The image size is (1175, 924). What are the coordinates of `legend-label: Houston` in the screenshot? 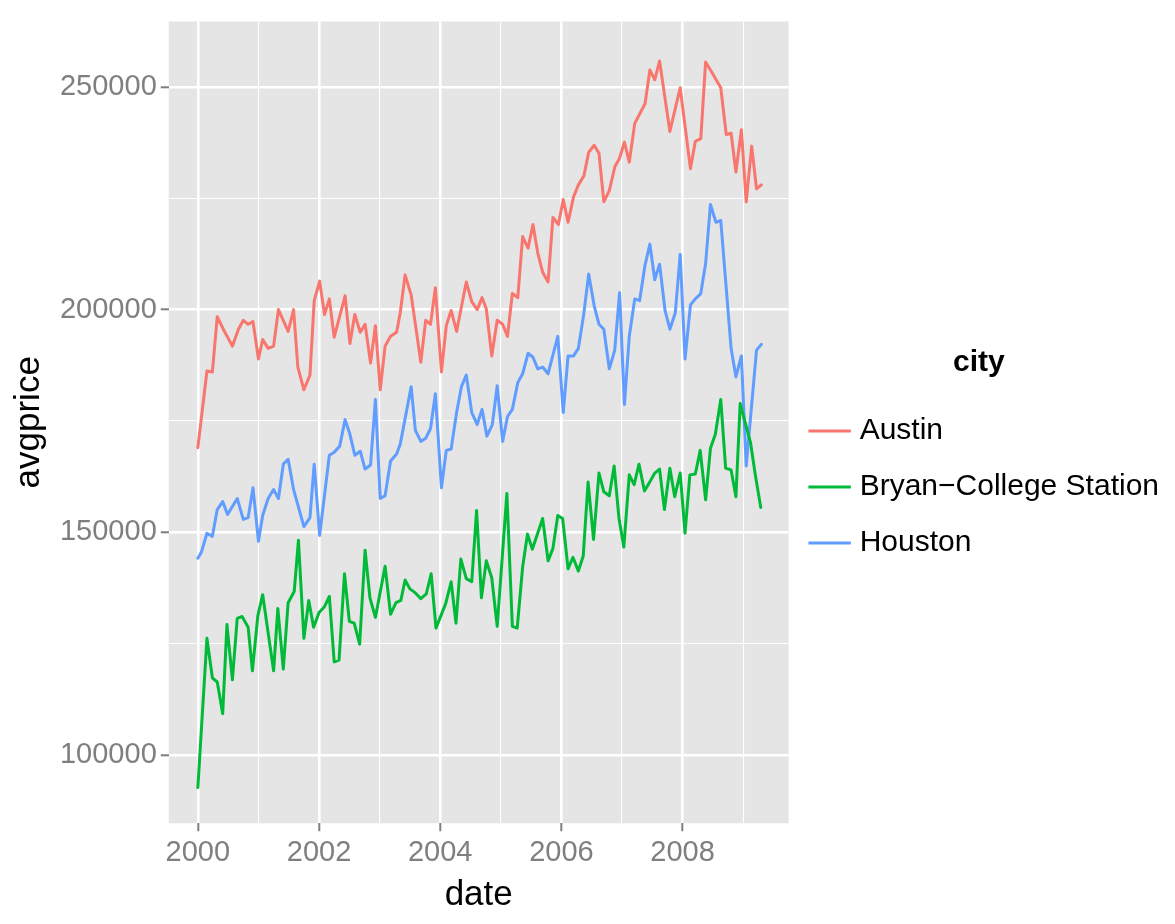 It's located at (915, 541).